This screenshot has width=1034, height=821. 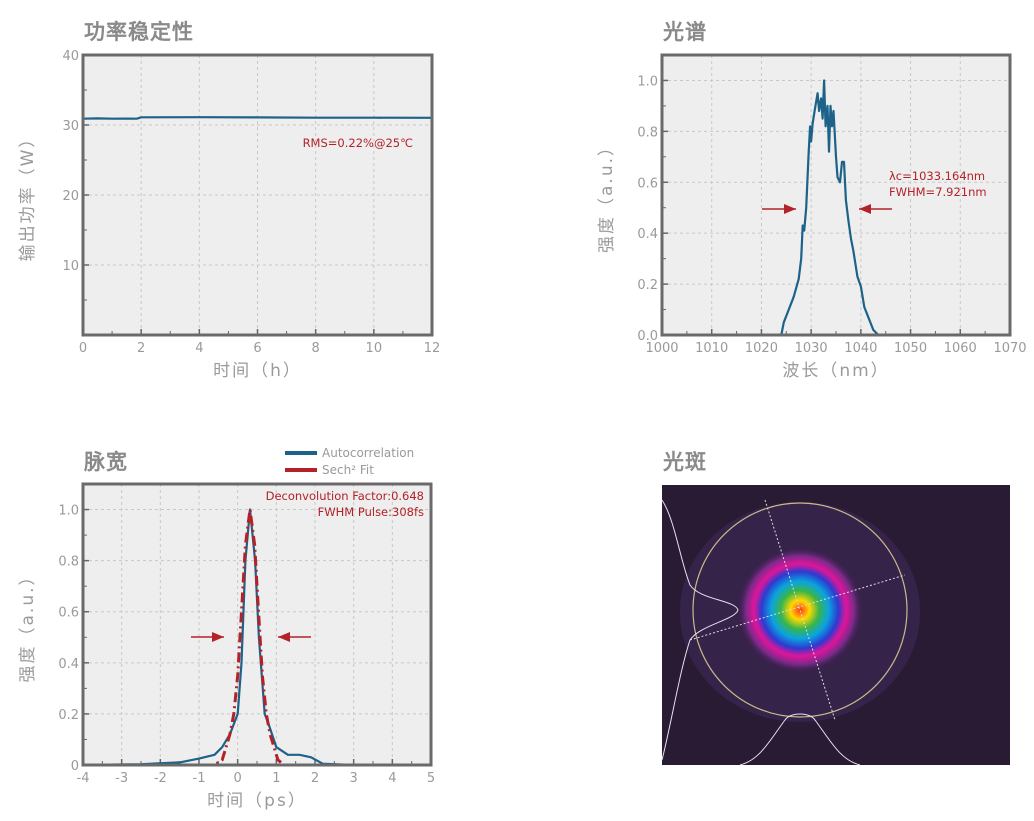 What do you see at coordinates (374, 348) in the screenshot?
I see `x-tick-label: 10` at bounding box center [374, 348].